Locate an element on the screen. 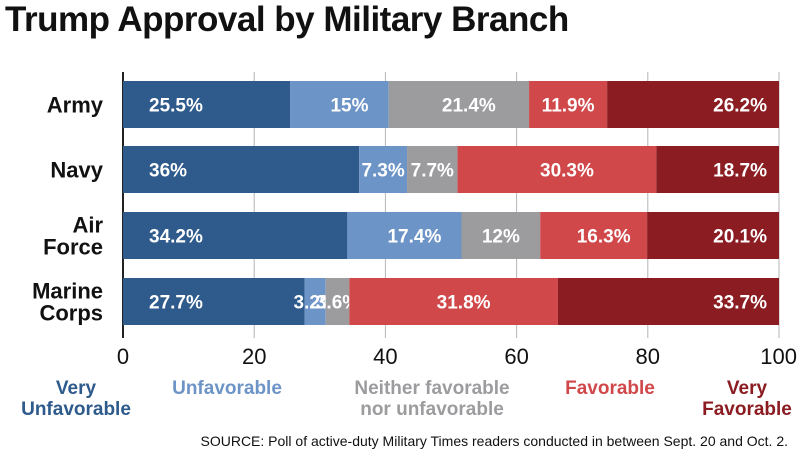  bar-label-2-4: 20.1% is located at coordinates (740, 237).